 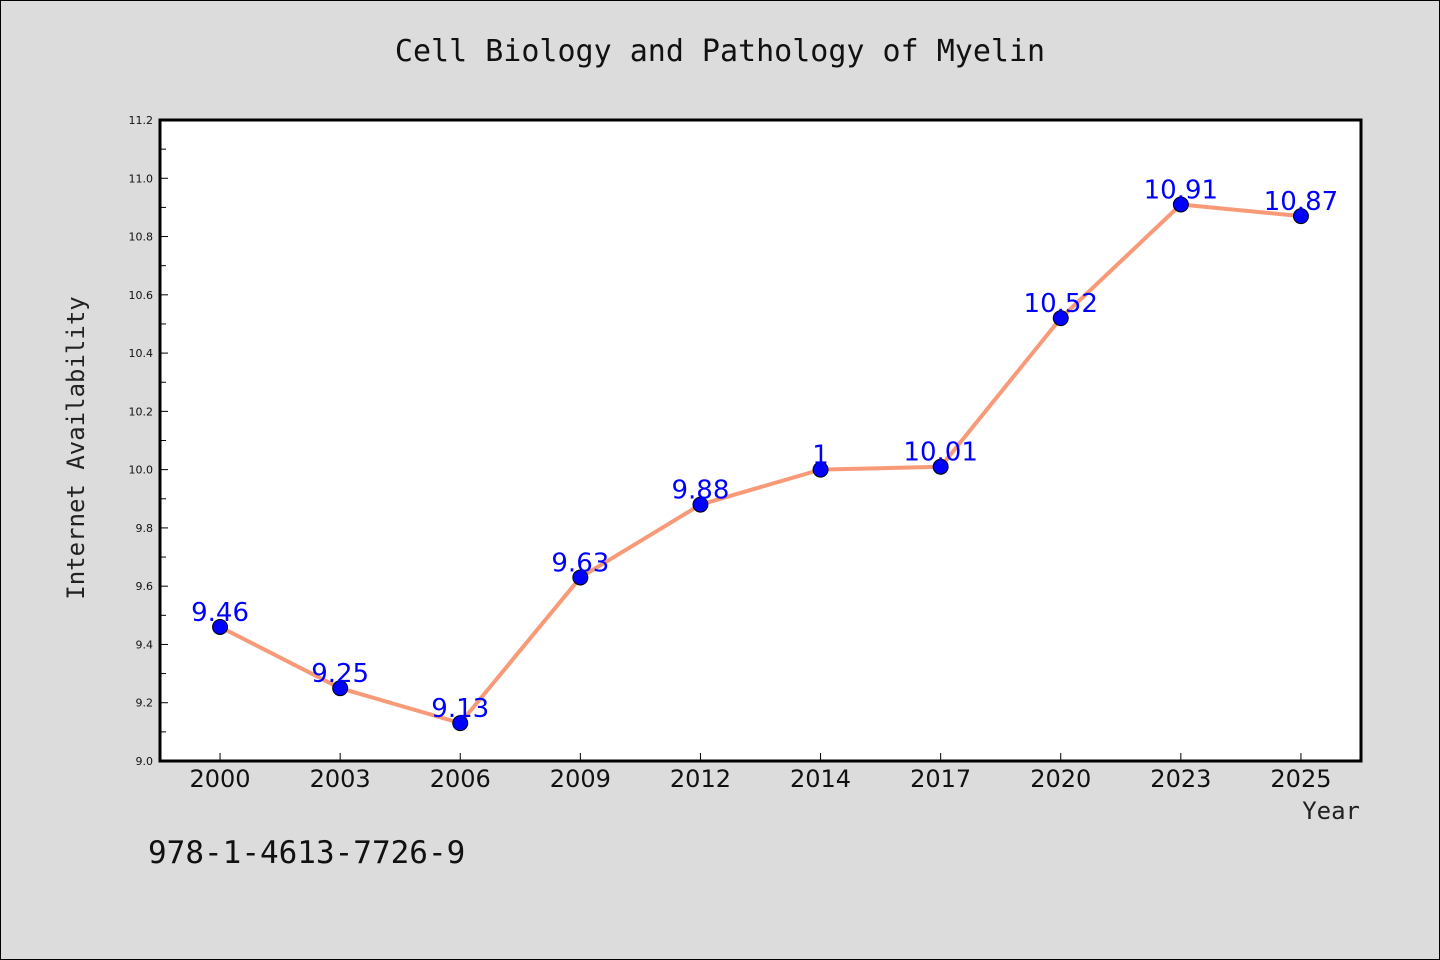 I want to click on y-tick-label: 10.6, so click(x=141, y=295).